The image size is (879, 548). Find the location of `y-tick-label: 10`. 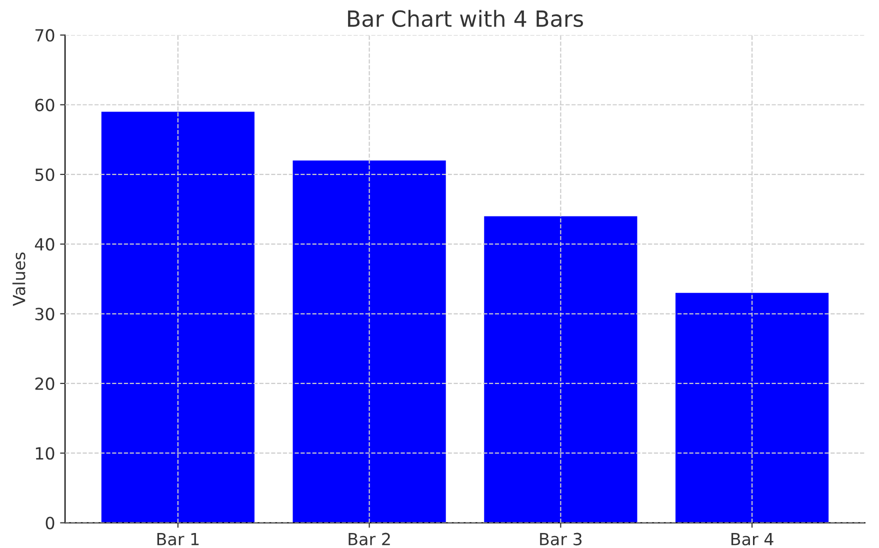

y-tick-label: 10 is located at coordinates (45, 453).